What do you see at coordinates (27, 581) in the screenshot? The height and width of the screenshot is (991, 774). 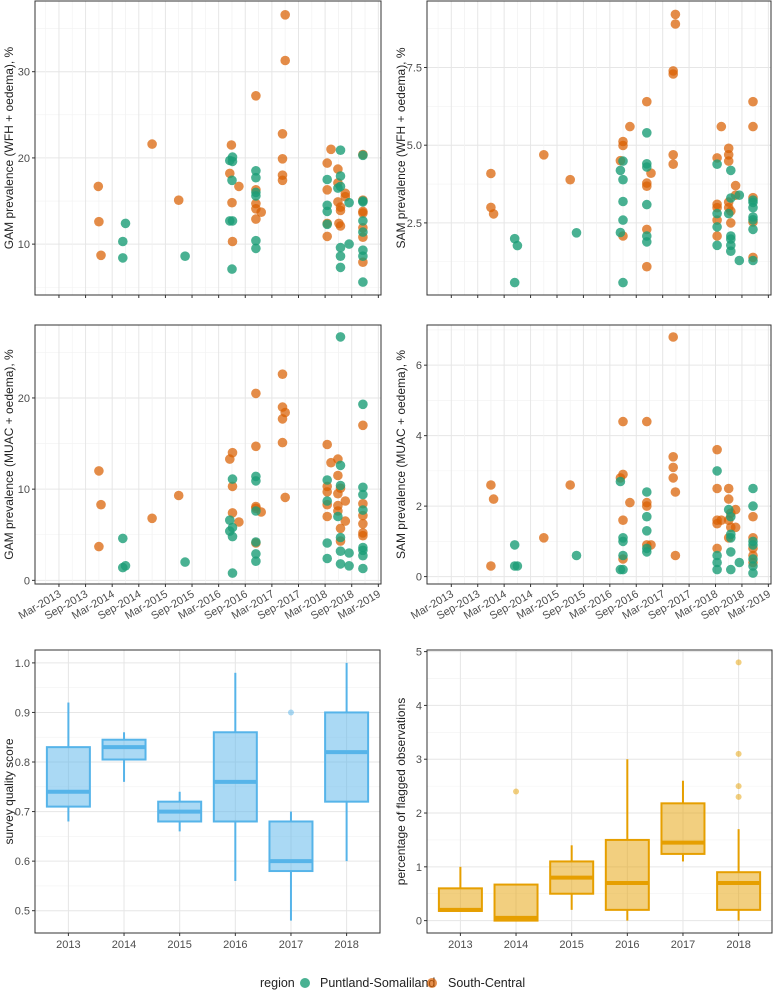 I see `y-tick-label: 0` at bounding box center [27, 581].